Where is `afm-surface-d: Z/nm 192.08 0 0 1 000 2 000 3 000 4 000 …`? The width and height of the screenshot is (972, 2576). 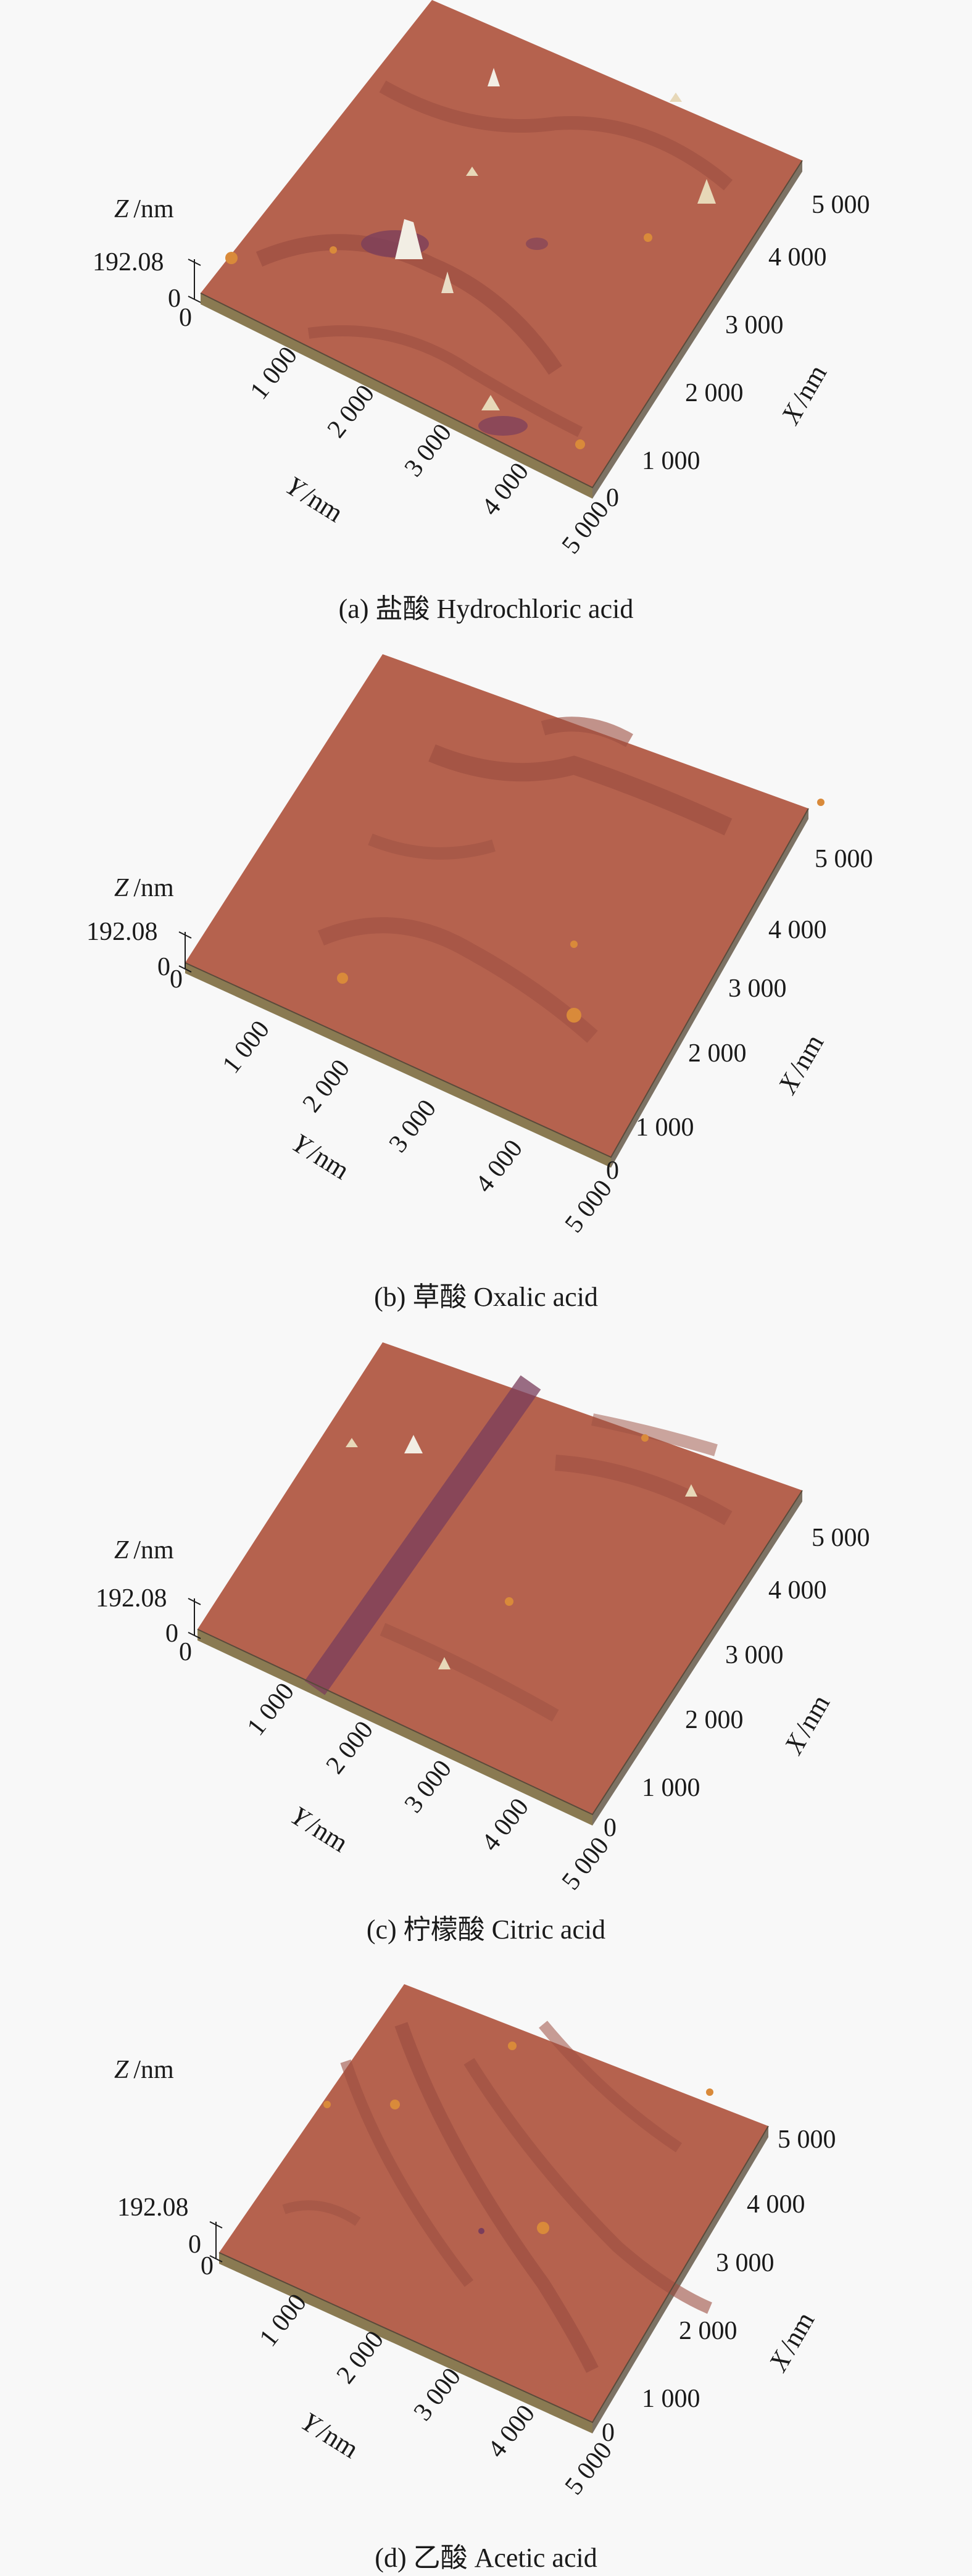
afm-surface-d: Z/nm 192.08 0 0 1 000 2 000 3 000 4 000 … is located at coordinates (475, 2242).